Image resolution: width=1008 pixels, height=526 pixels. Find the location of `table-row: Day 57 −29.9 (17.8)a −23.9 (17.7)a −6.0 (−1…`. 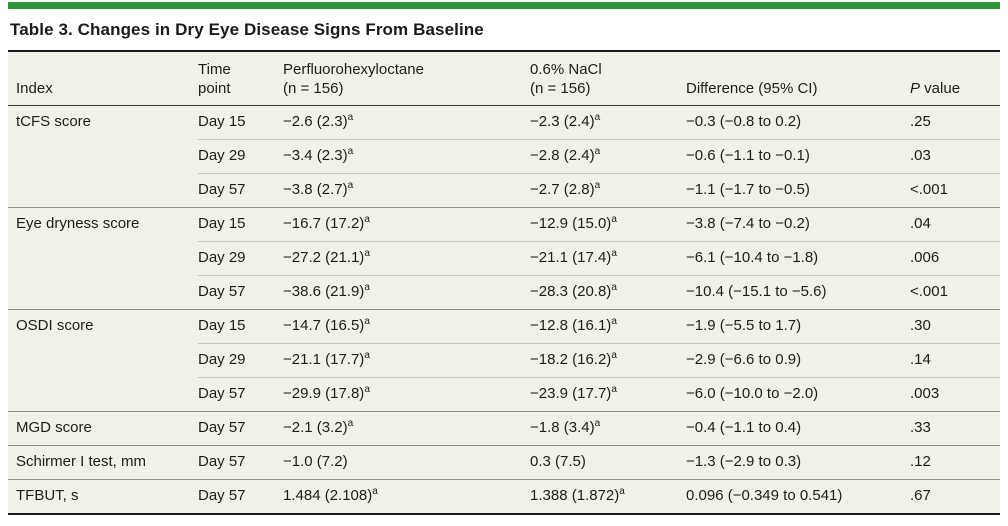

table-row: Day 57 −29.9 (17.8)a −23.9 (17.7)a −6.0 (−1… is located at coordinates (504, 394).